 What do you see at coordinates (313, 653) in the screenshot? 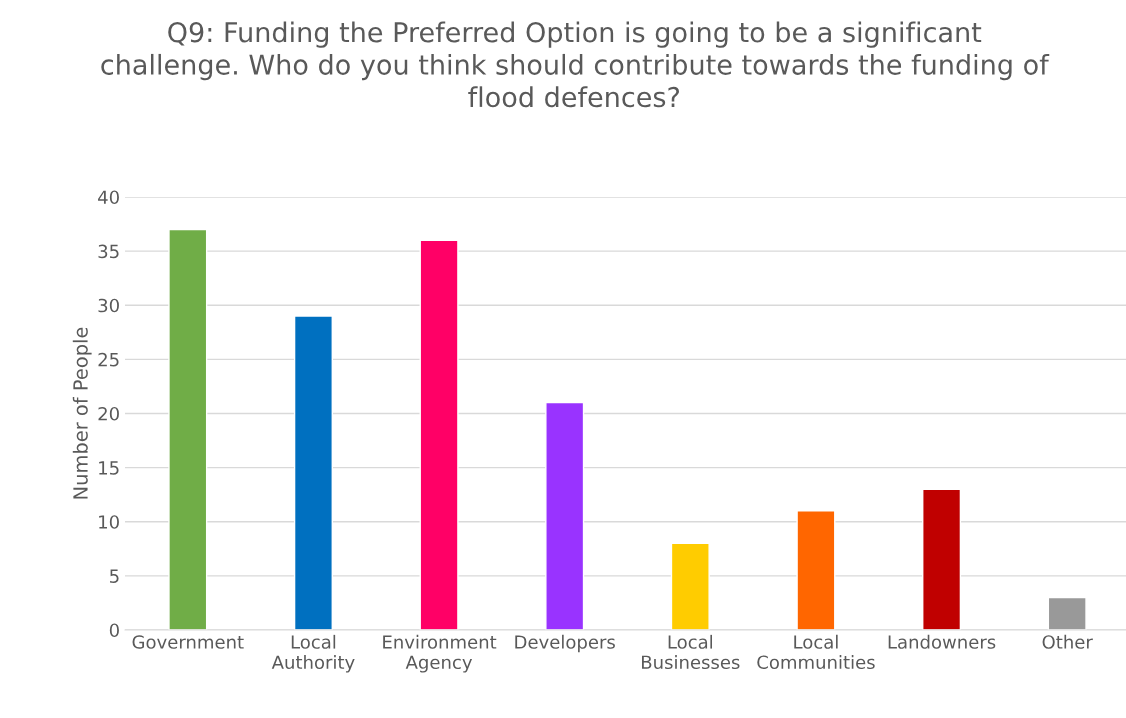
I see `x-tick-label: Local Authority` at bounding box center [313, 653].